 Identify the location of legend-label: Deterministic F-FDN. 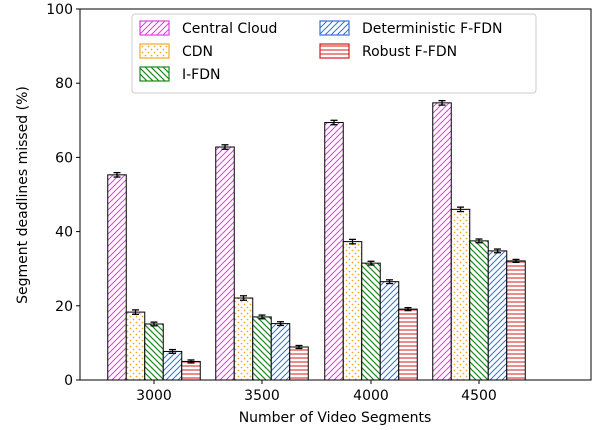
(432, 29).